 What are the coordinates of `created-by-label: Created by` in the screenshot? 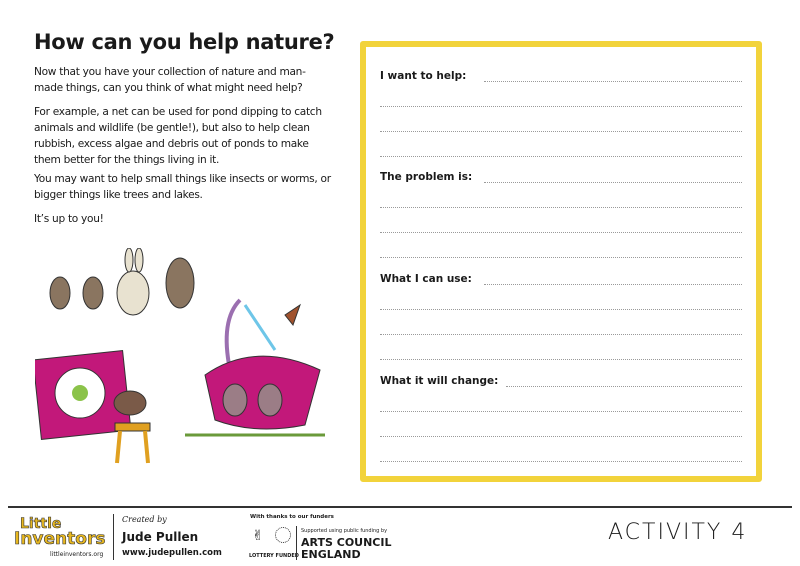 It's located at (144, 519).